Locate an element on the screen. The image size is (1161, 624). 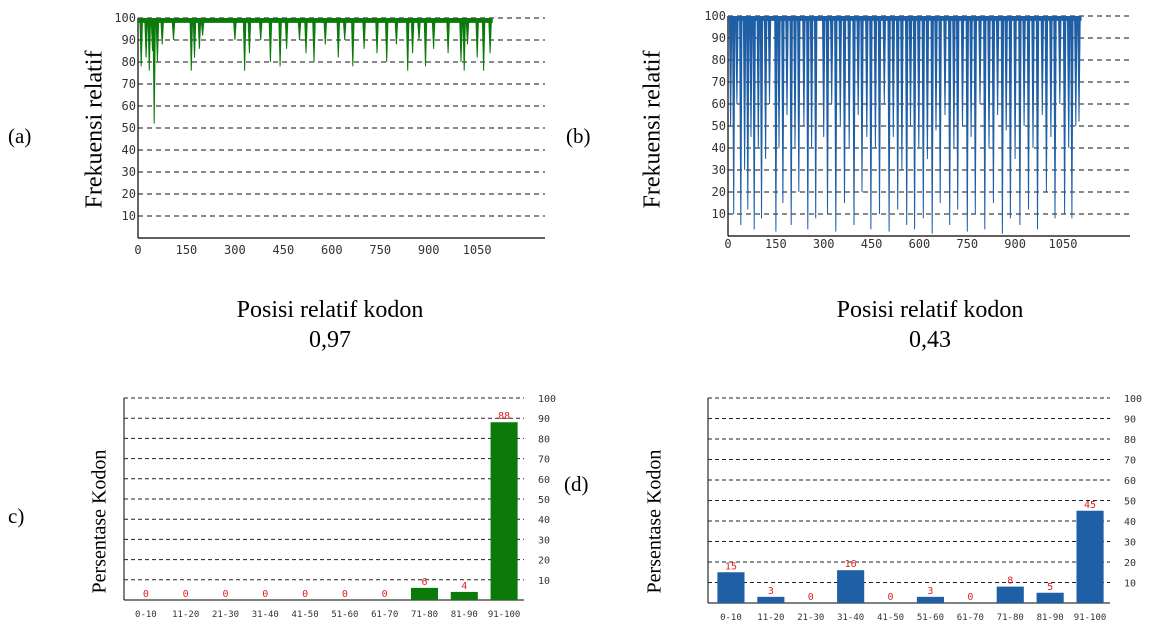
b-y-tick-label: 20 is located at coordinates (719, 192).